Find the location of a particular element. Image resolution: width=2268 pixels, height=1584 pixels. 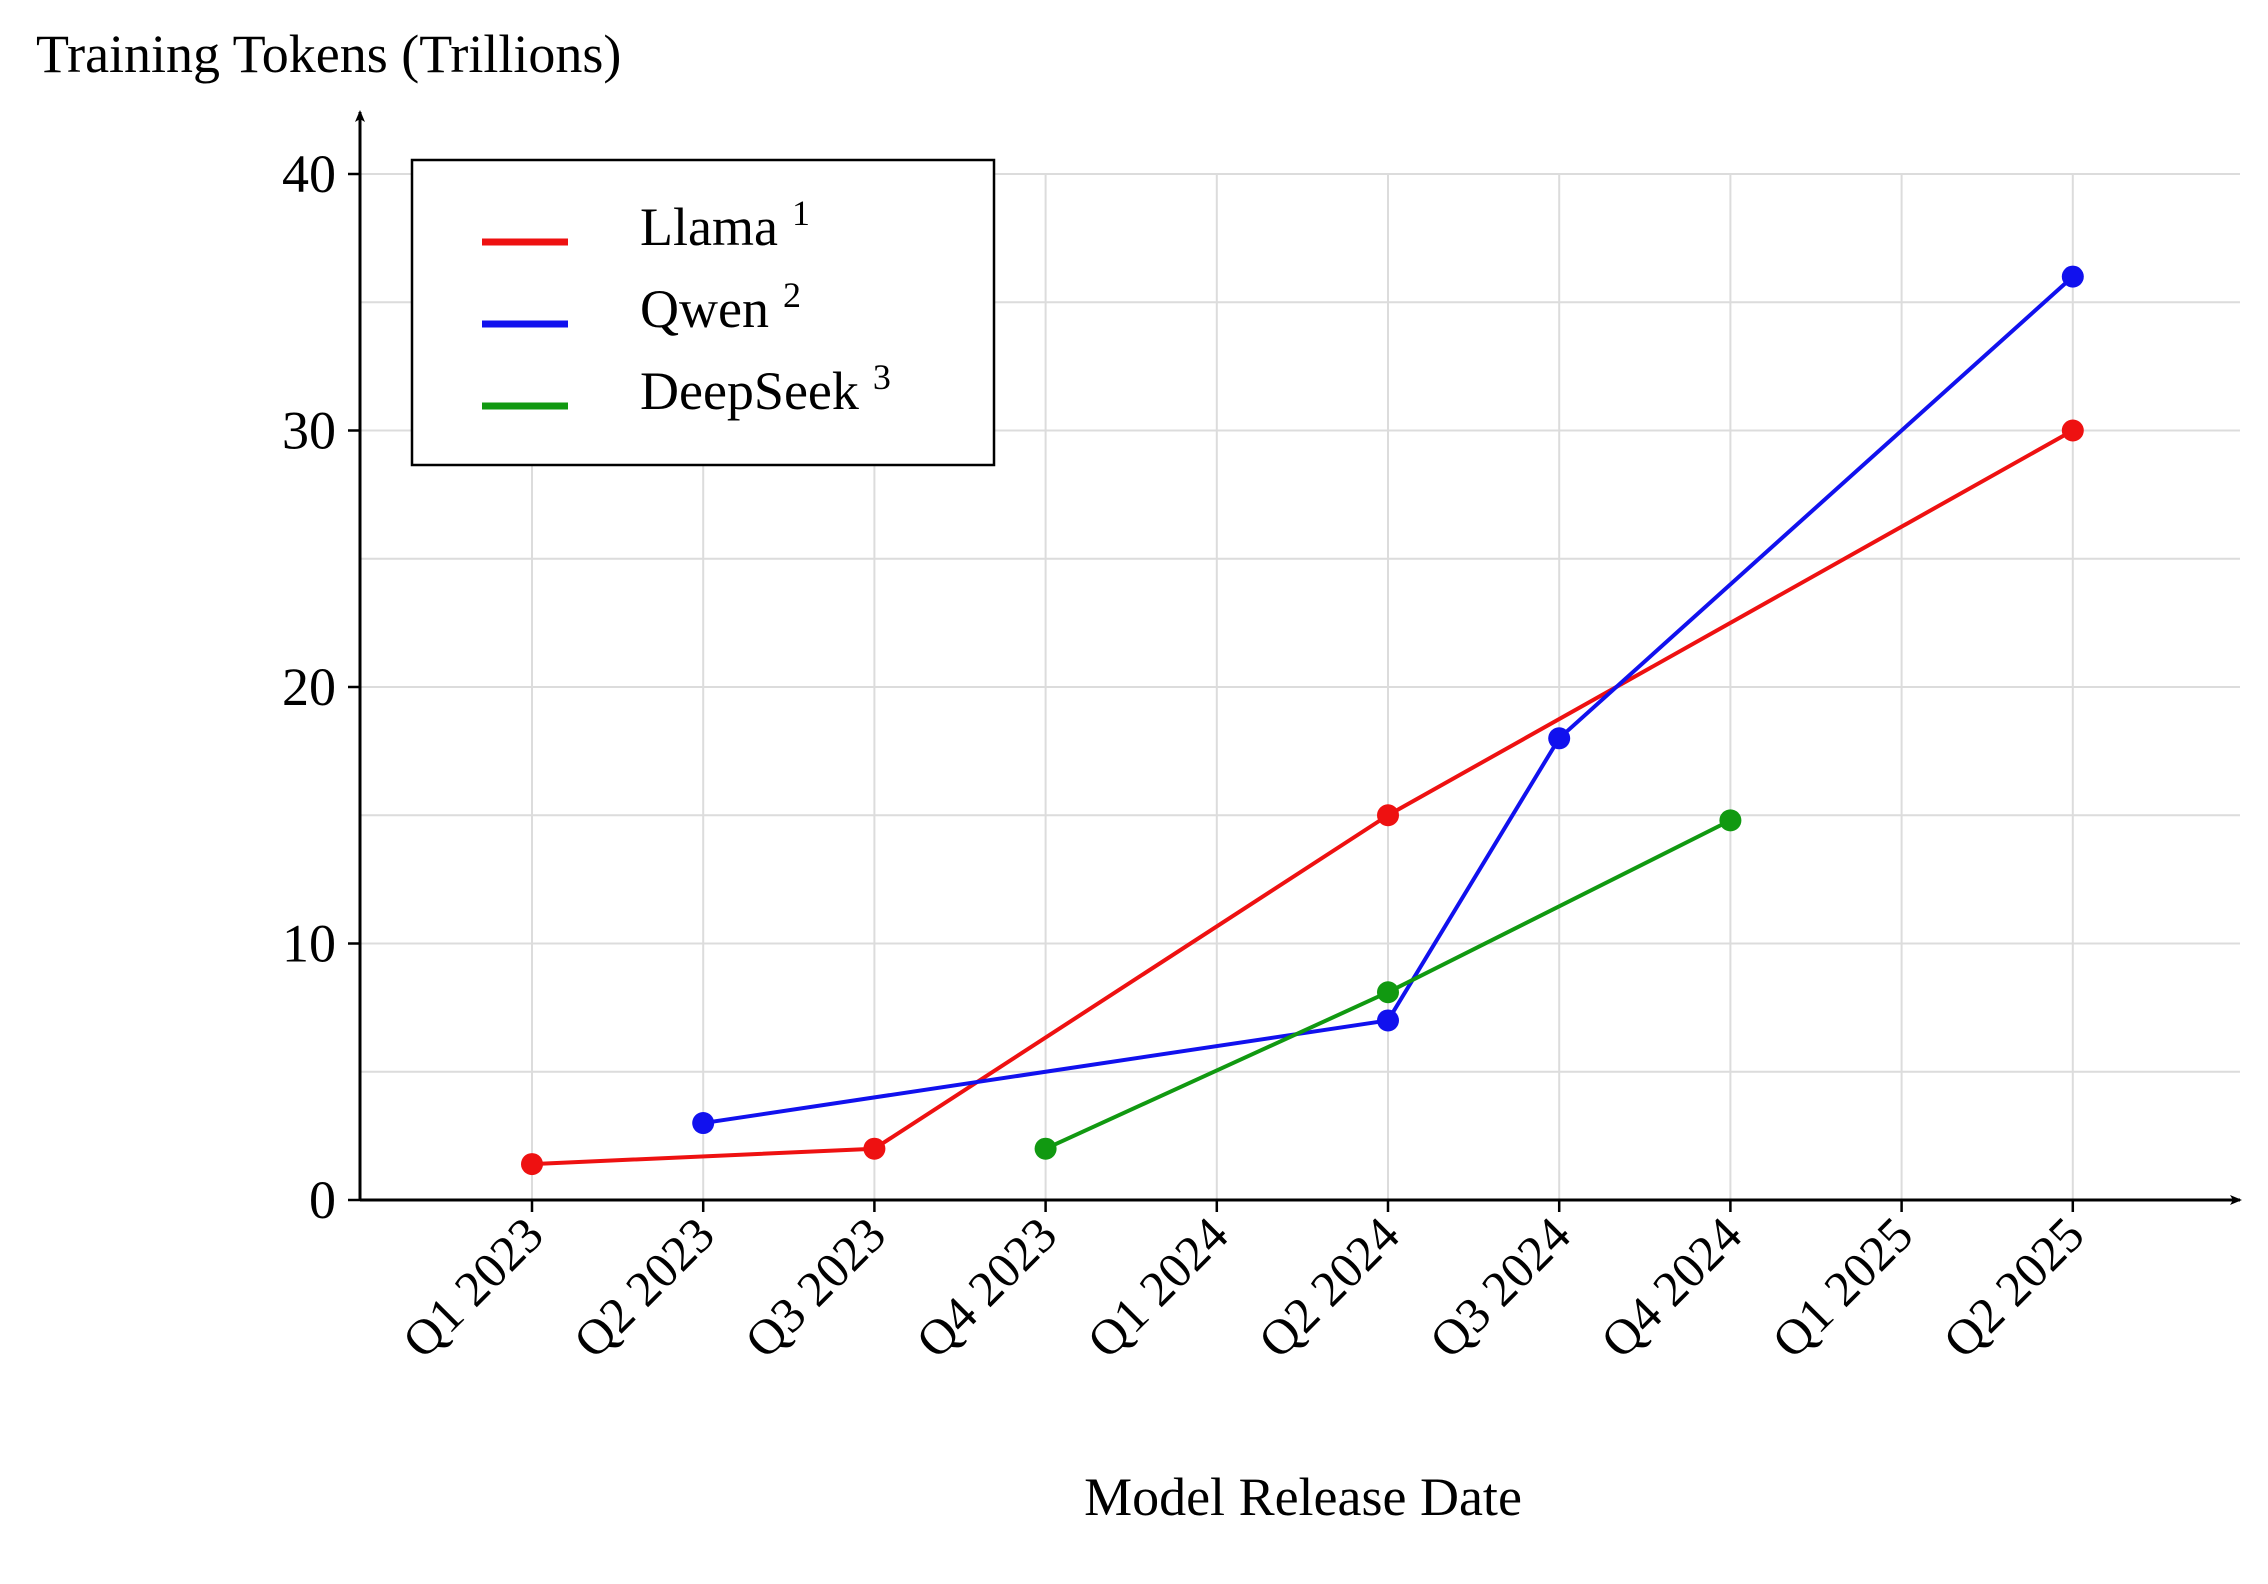

x-tick-label: Q4 2024 is located at coordinates (1671, 1287).